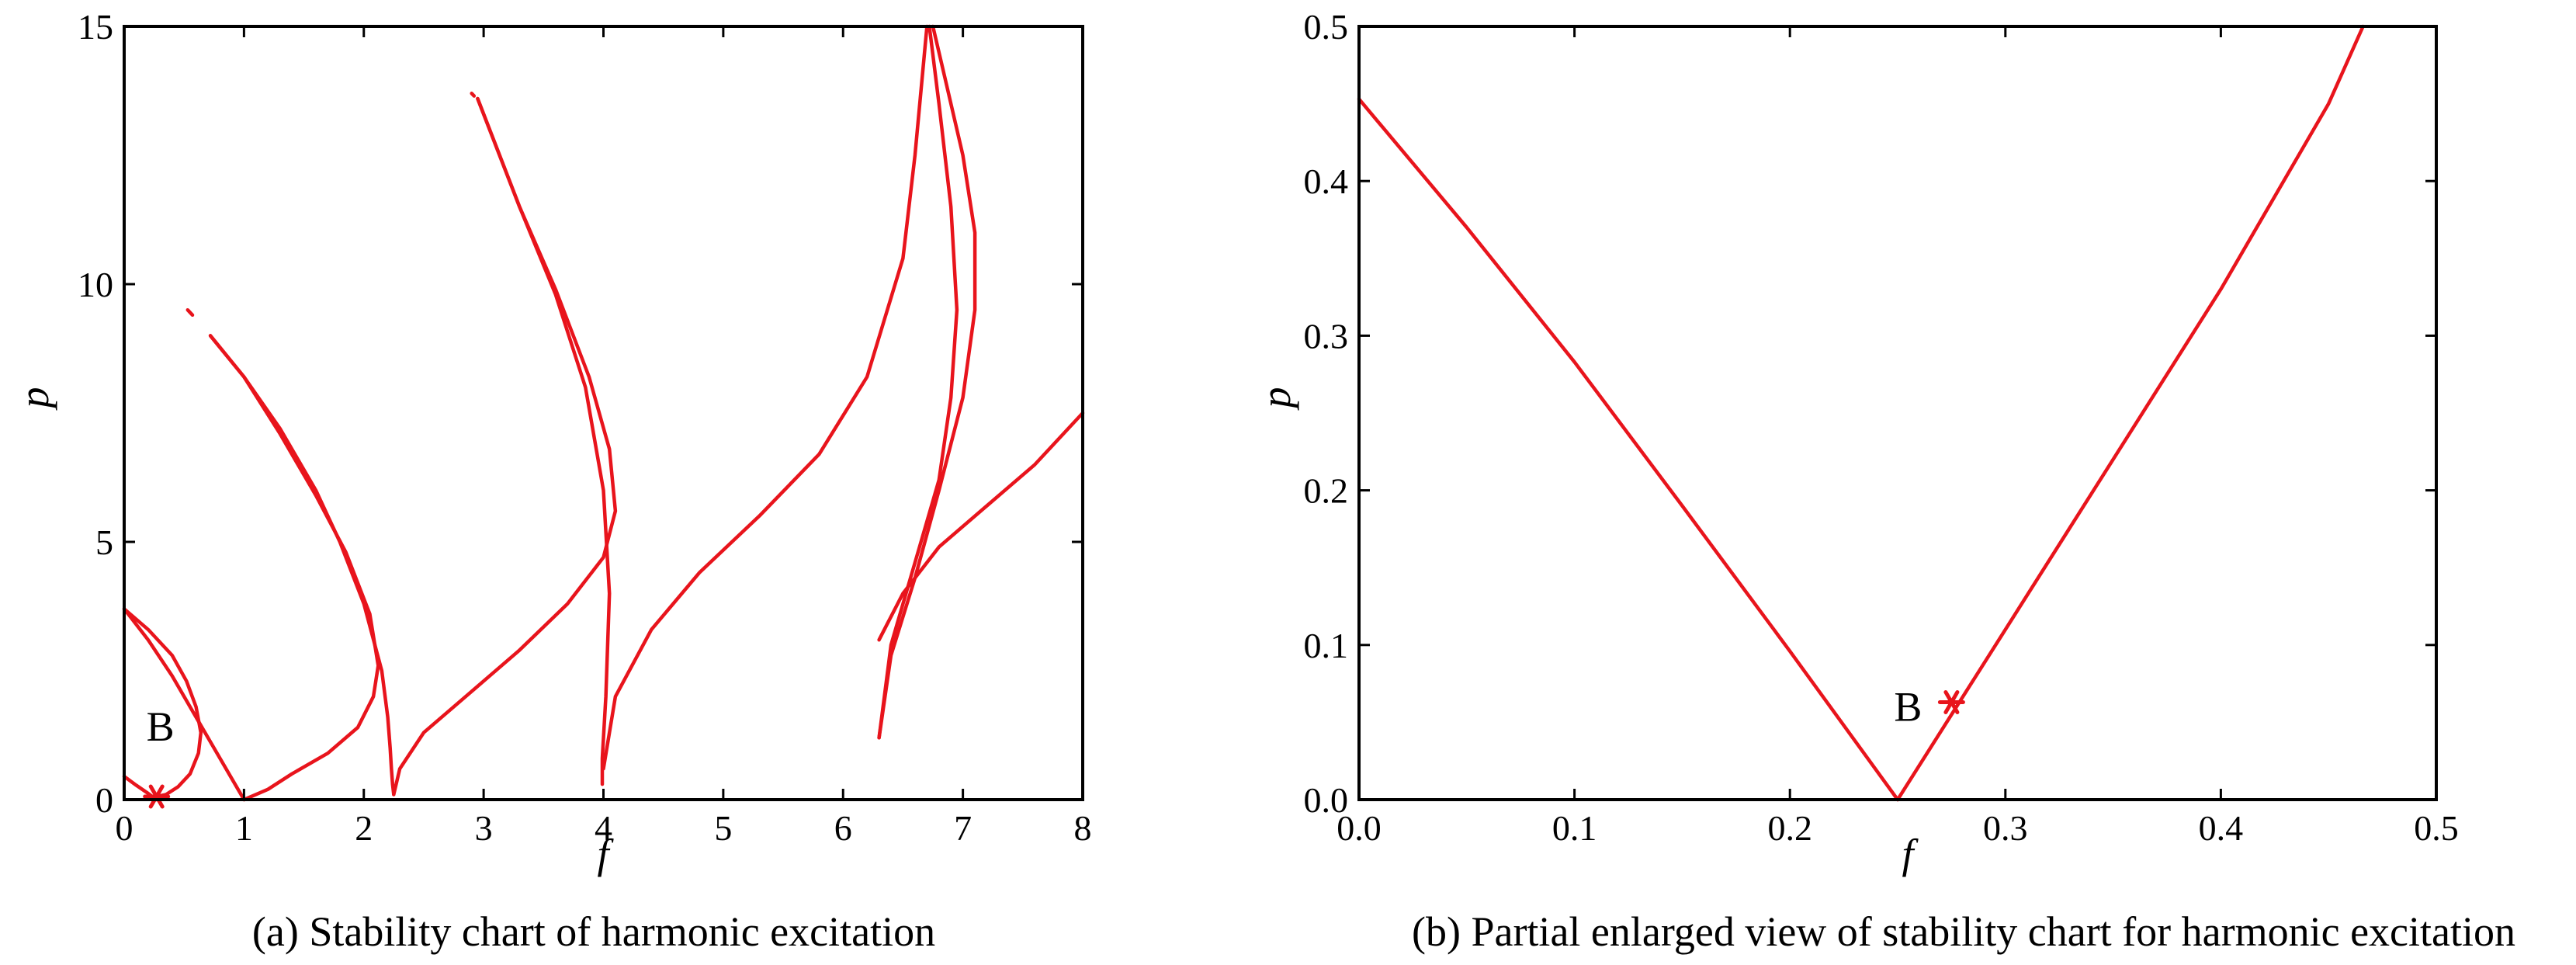 This screenshot has width=2576, height=965. Describe the element at coordinates (963, 828) in the screenshot. I see `x-tick-label-a: 7` at that location.